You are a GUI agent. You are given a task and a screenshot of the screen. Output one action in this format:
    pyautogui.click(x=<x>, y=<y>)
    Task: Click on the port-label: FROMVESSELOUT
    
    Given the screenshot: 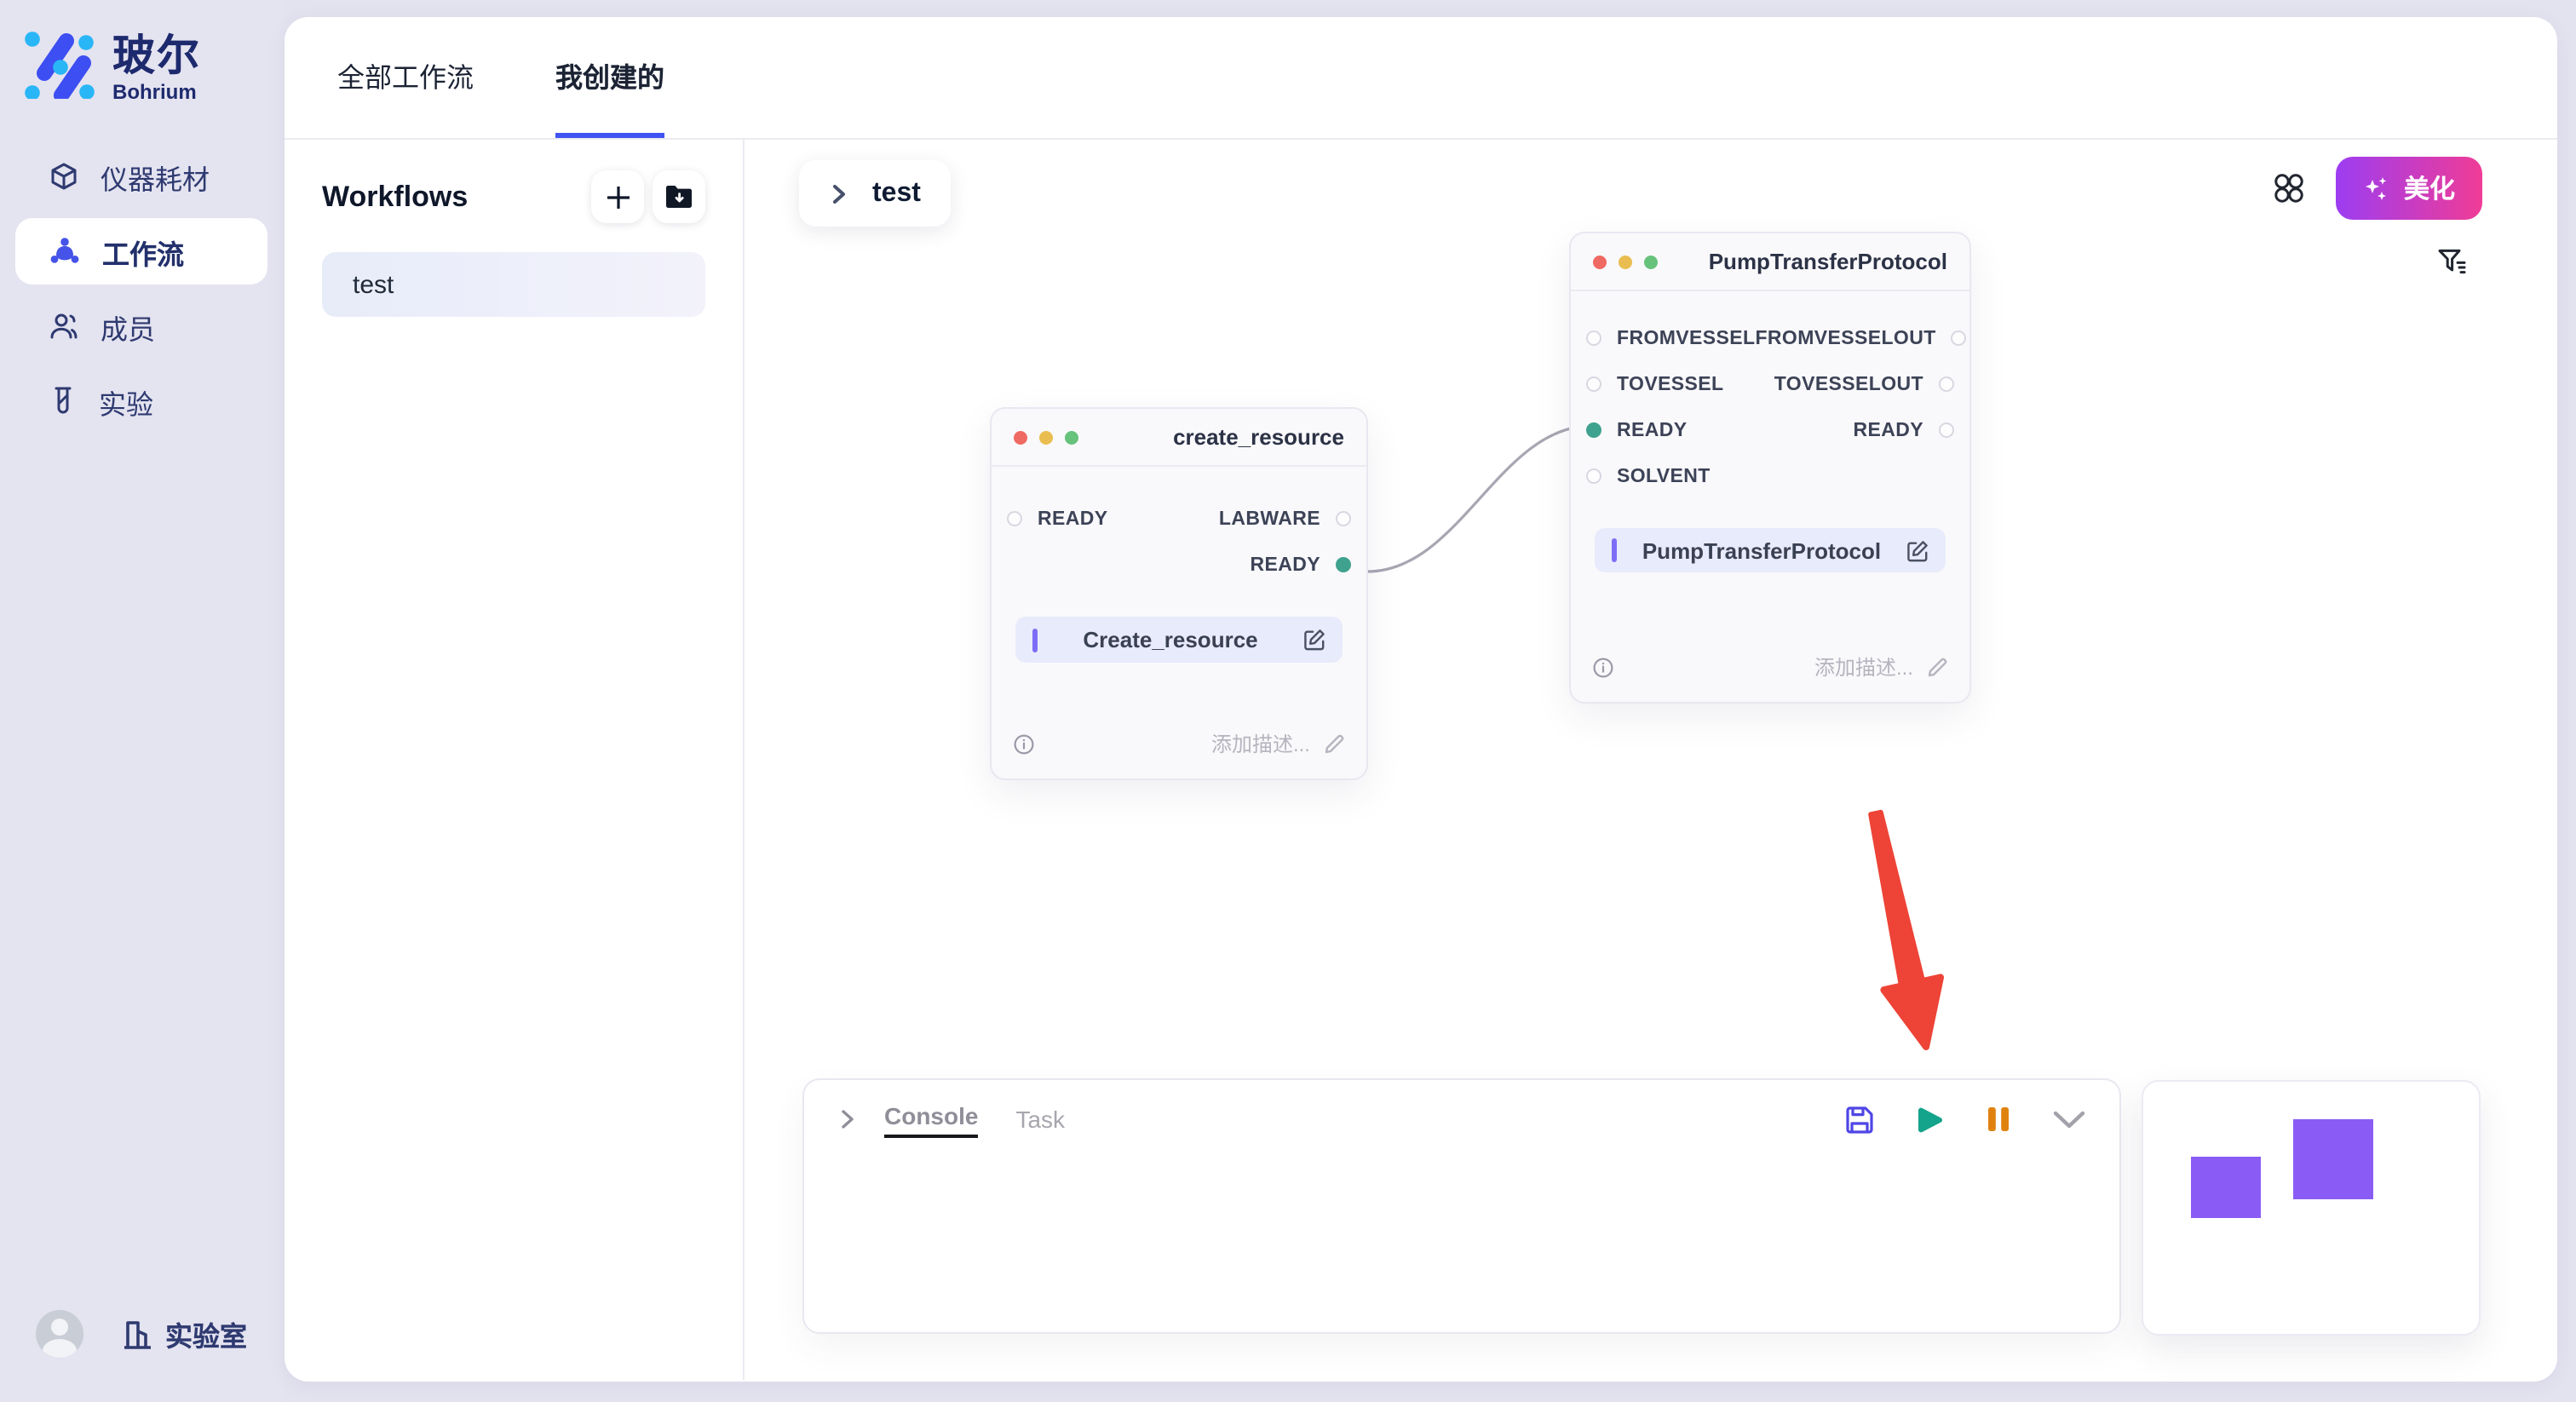 What is the action you would take?
    pyautogui.click(x=1845, y=338)
    